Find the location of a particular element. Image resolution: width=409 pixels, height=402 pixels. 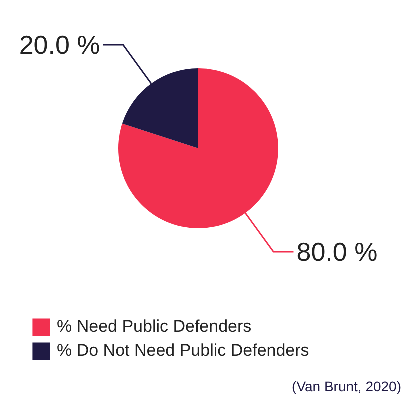

legend-label: % Need Public Defenders is located at coordinates (154, 327).